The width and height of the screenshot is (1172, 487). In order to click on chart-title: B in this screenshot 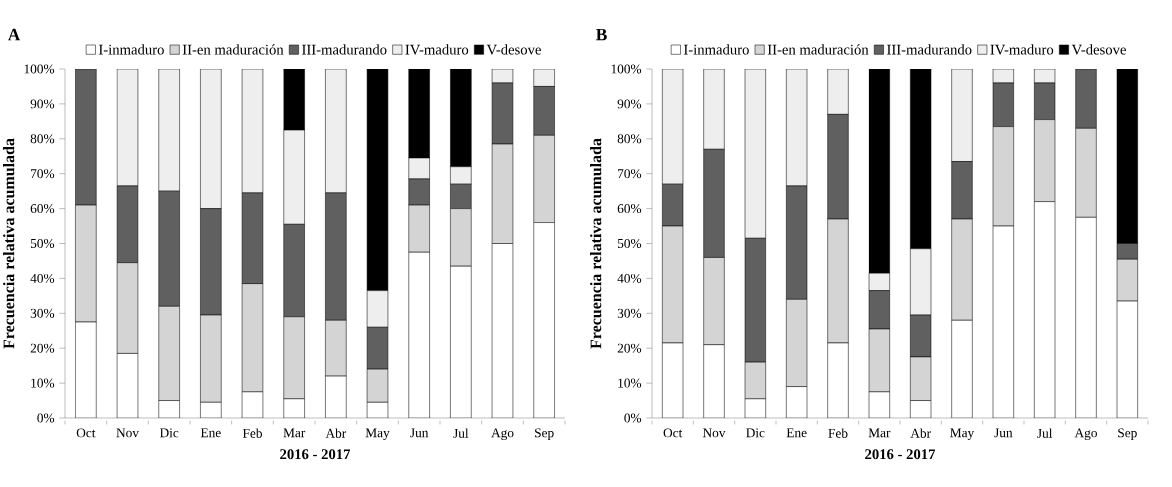, I will do `click(601, 34)`.